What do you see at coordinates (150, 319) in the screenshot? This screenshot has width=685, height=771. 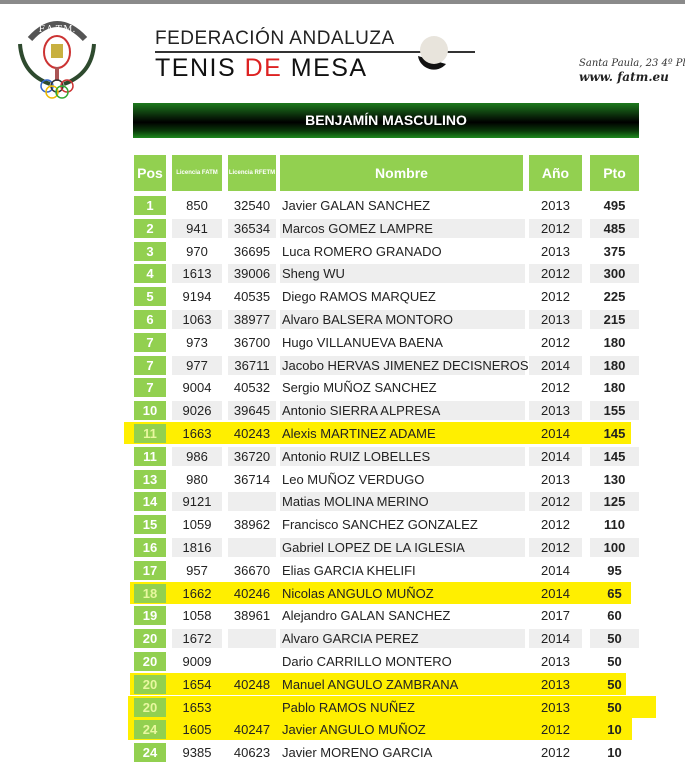 I see `cell-pos: 6` at bounding box center [150, 319].